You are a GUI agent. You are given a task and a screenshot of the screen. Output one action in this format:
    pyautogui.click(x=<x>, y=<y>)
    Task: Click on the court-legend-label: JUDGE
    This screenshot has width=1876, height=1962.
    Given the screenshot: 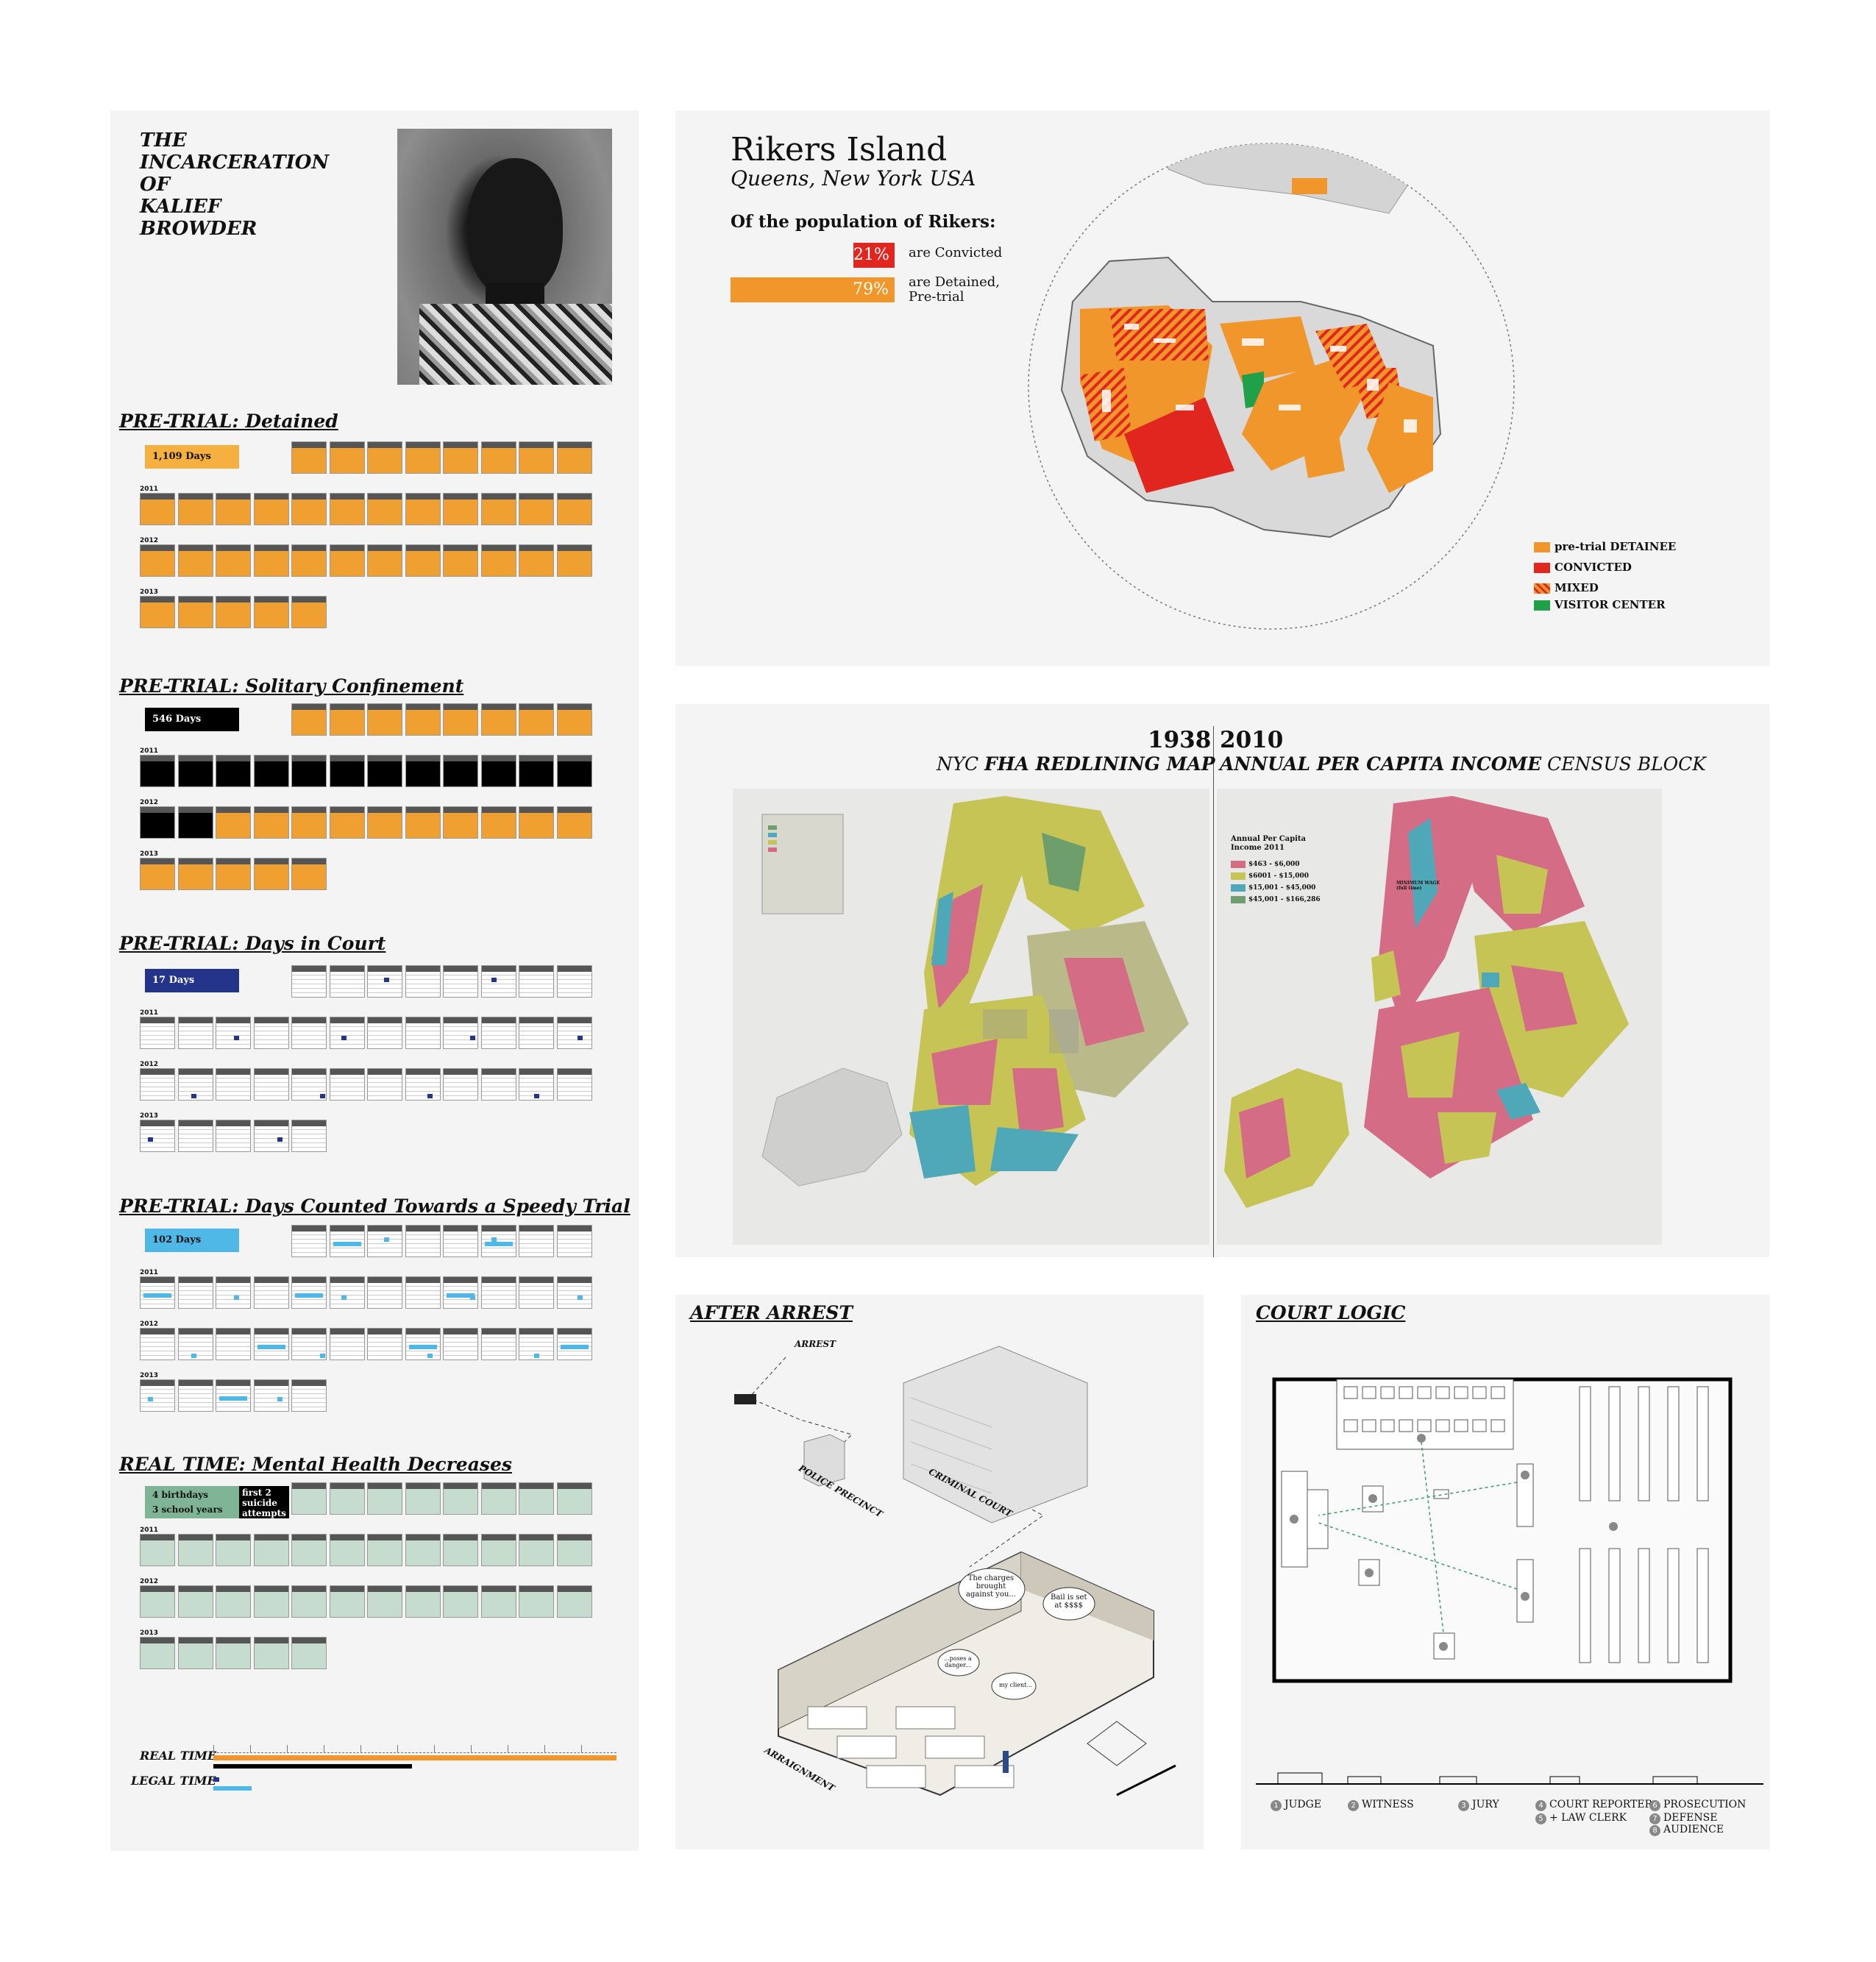 What is the action you would take?
    pyautogui.click(x=1303, y=1804)
    